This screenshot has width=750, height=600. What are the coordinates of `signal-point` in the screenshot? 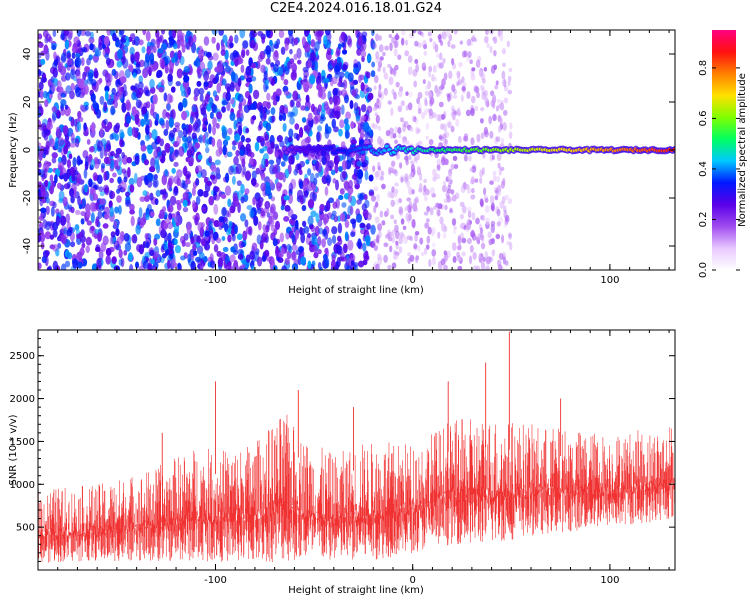 It's located at (370, 146).